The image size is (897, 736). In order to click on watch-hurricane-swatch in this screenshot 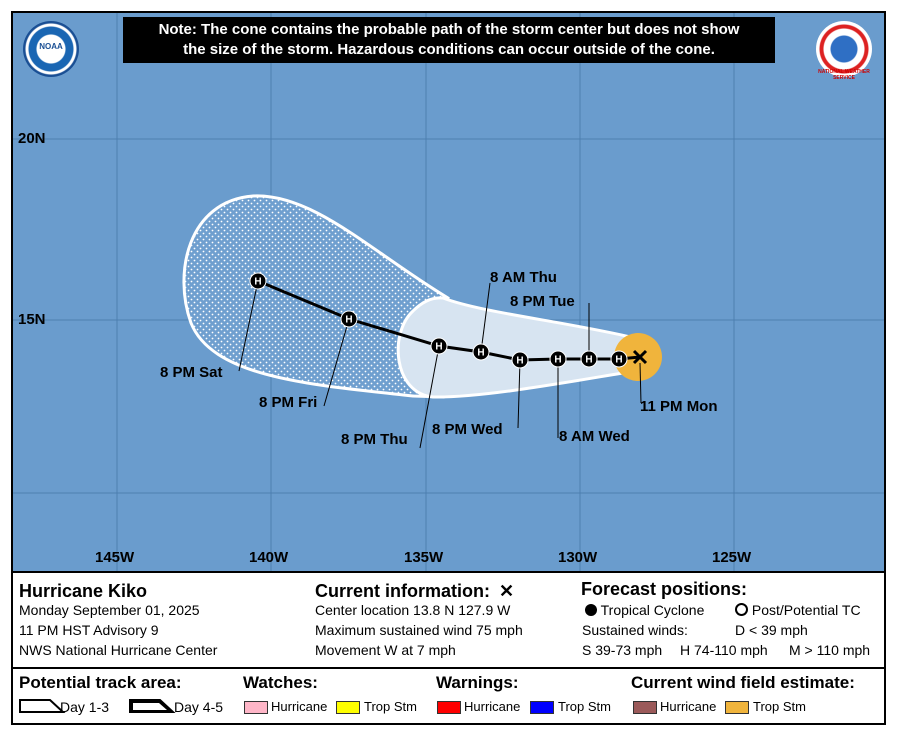, I will do `click(256, 707)`.